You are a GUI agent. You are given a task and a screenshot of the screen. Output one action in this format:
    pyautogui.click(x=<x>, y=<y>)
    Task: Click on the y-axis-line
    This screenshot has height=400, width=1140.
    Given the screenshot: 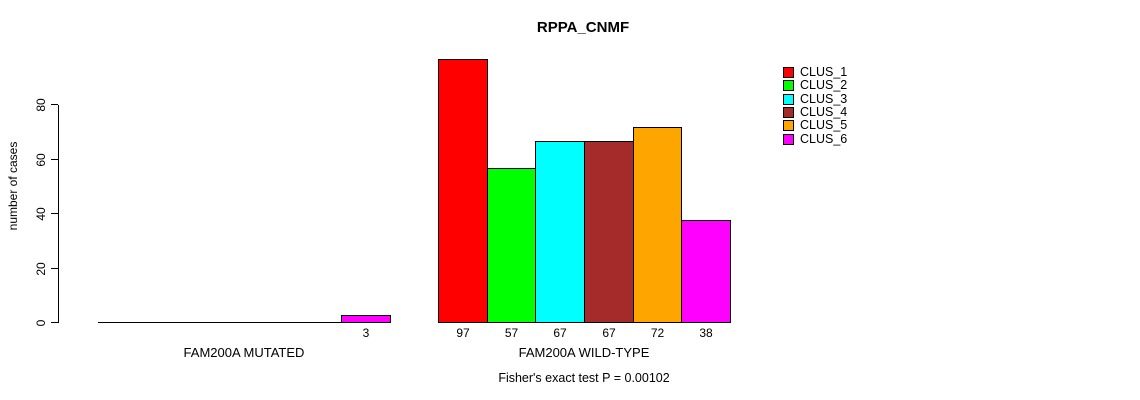 What is the action you would take?
    pyautogui.click(x=58, y=214)
    